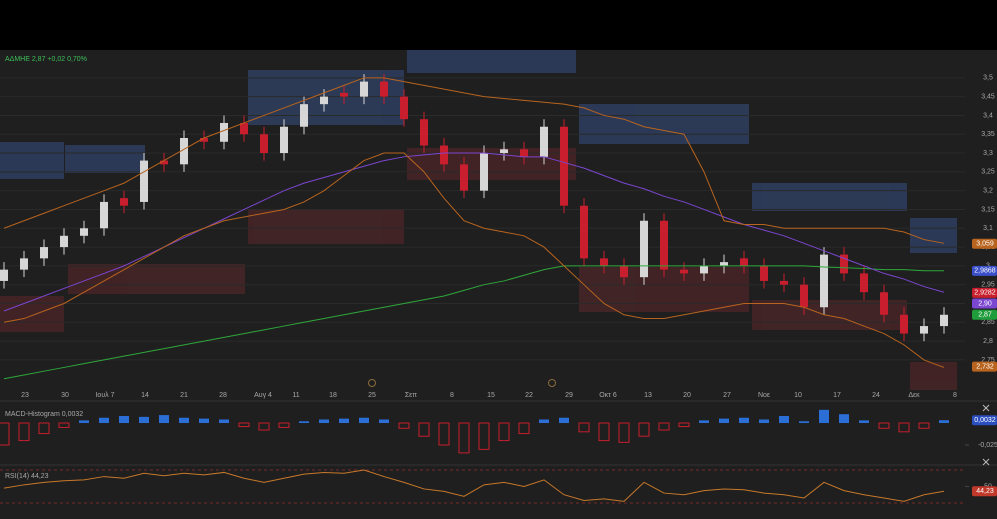 This screenshot has width=997, height=519. I want to click on x-tick-label: 17, so click(837, 395).